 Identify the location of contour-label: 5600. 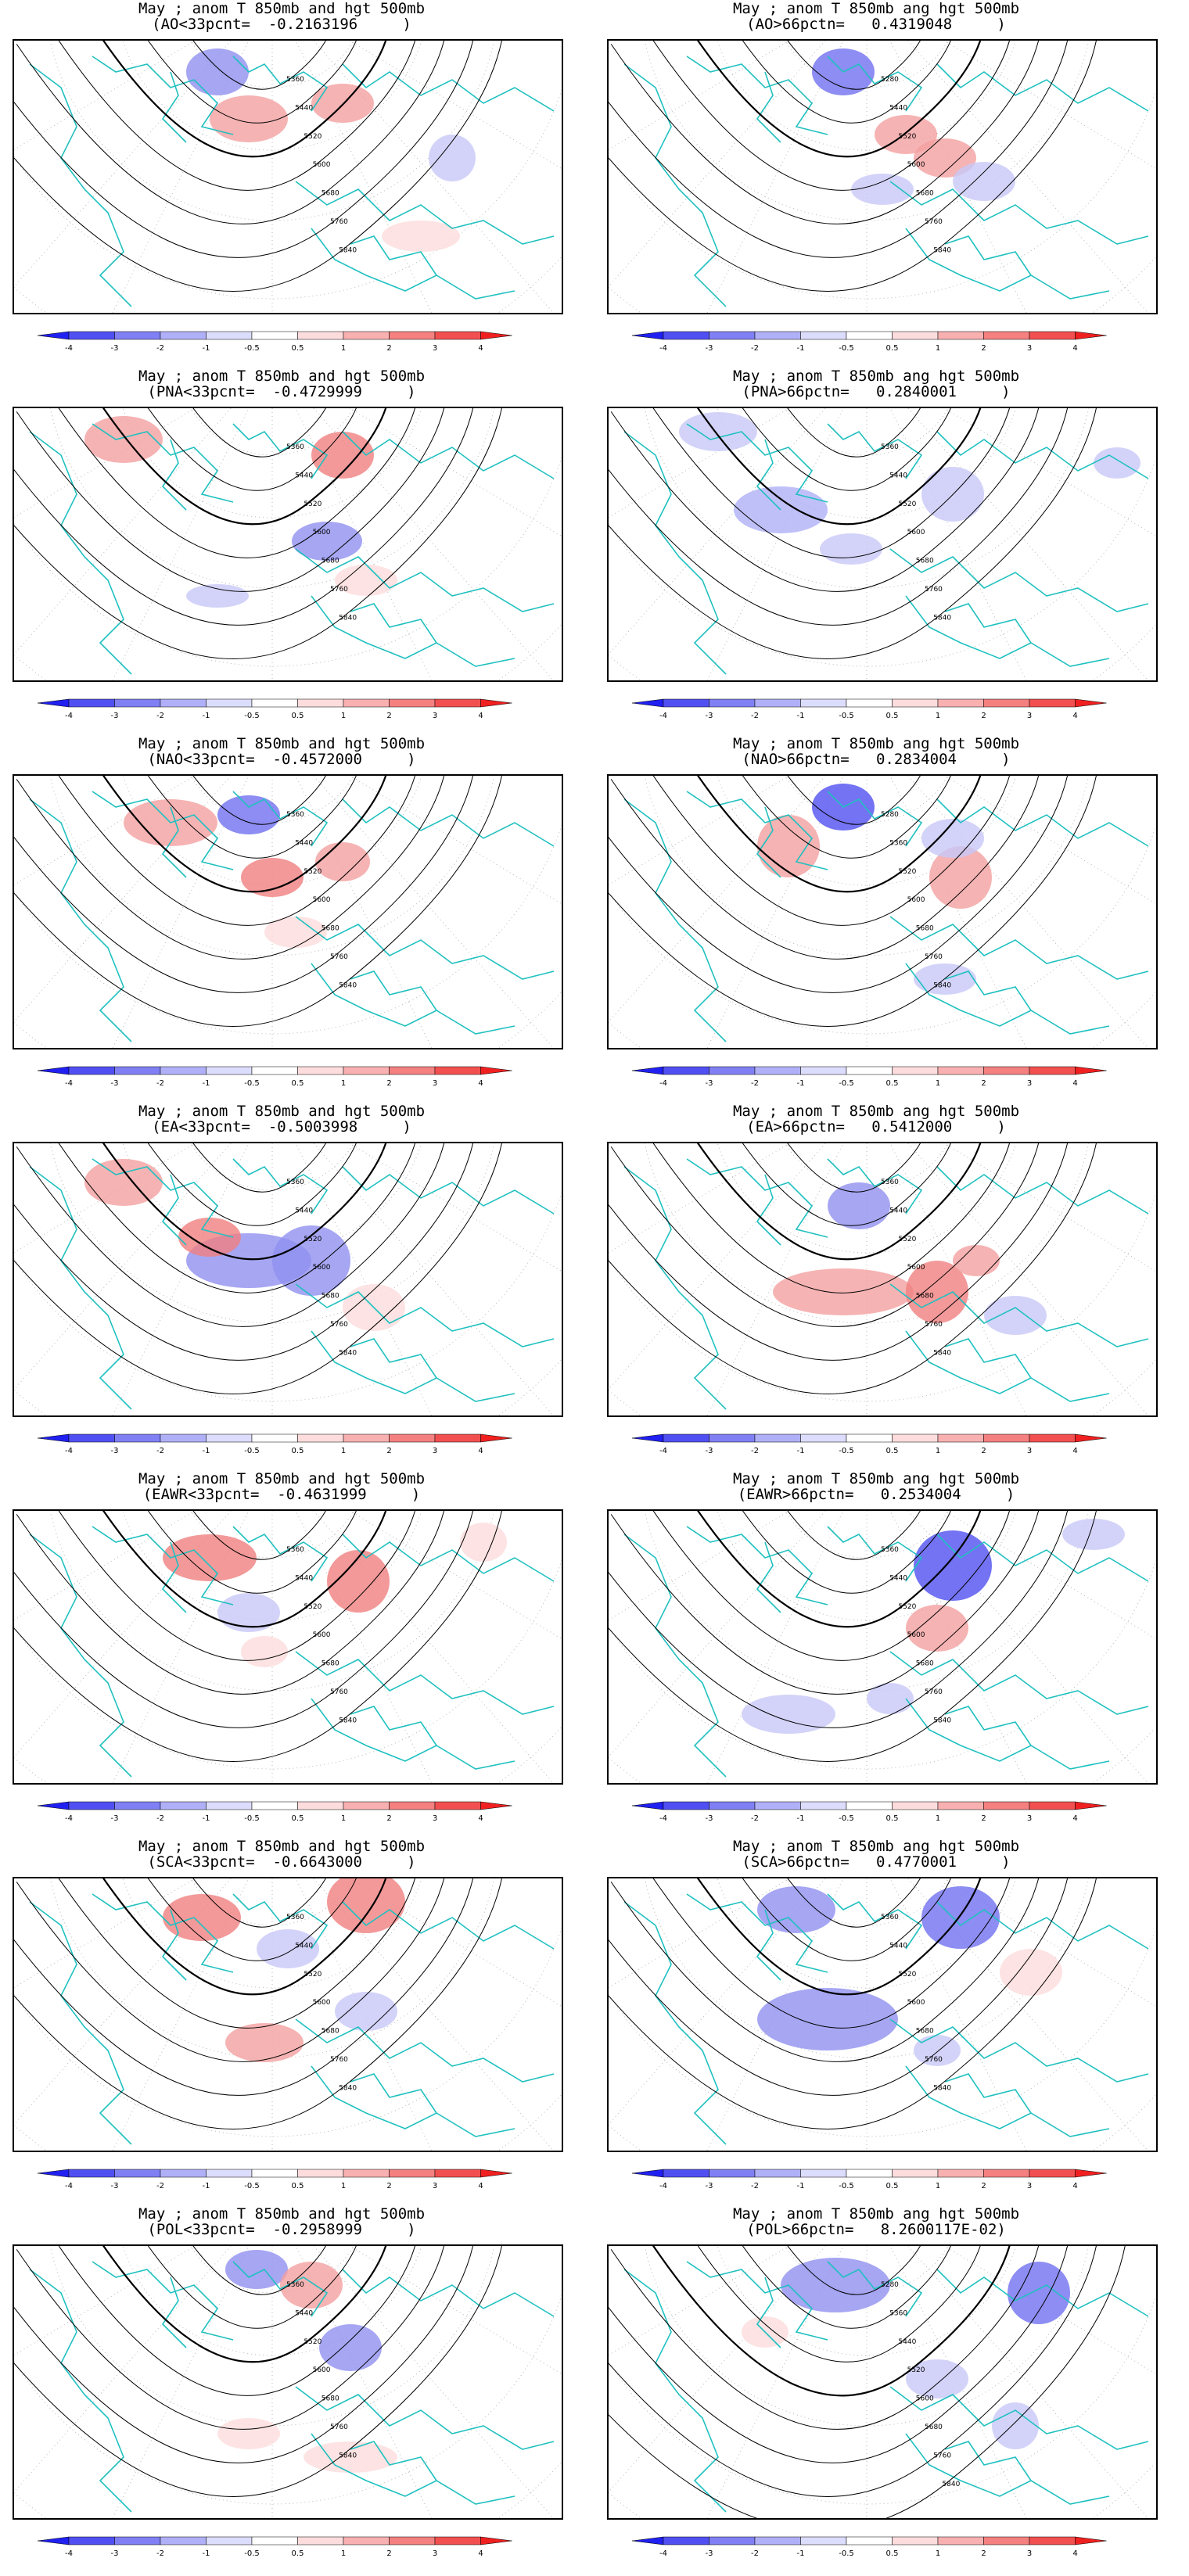
(916, 2003).